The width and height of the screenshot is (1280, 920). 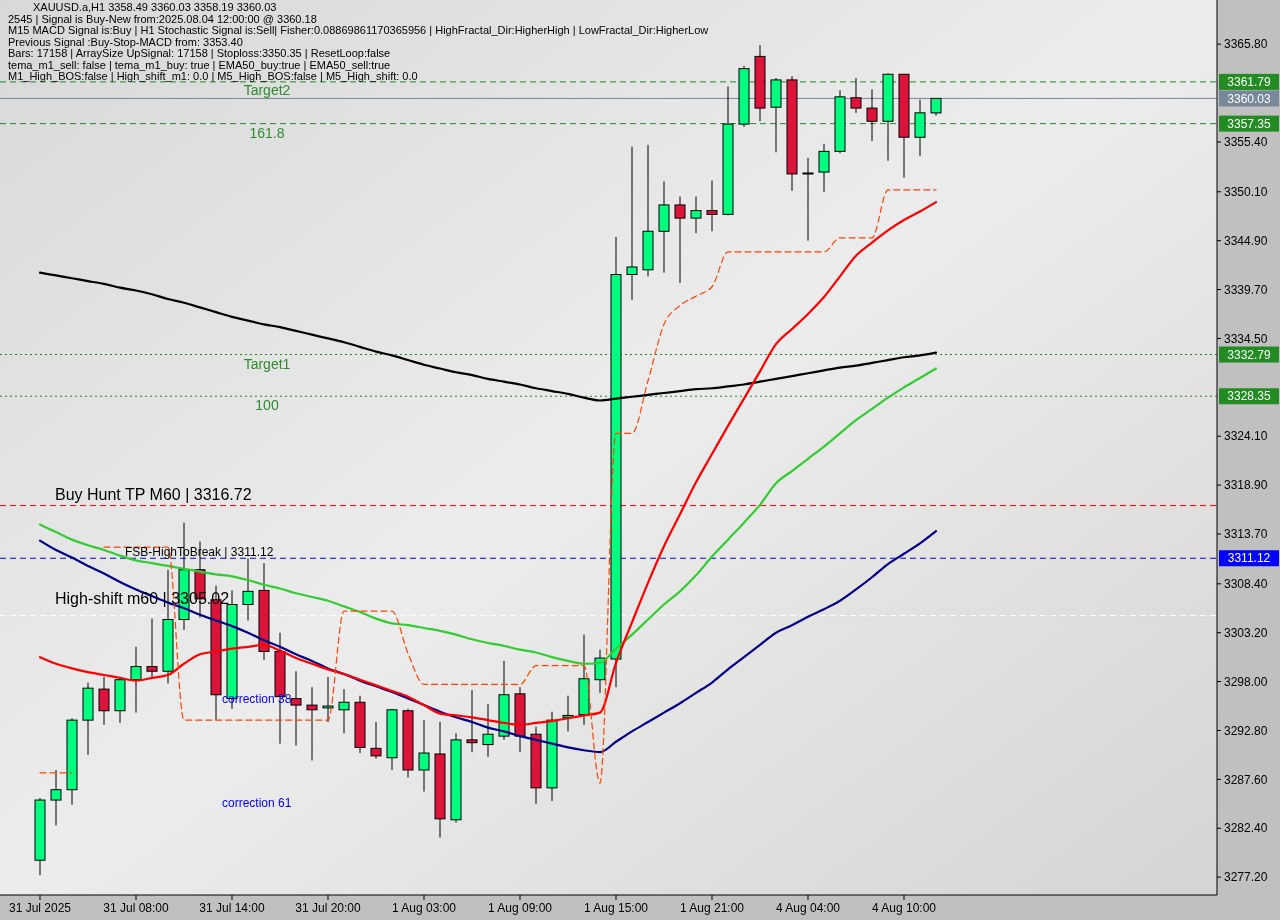 I want to click on y-tick-label: 3292.80, so click(x=1246, y=730).